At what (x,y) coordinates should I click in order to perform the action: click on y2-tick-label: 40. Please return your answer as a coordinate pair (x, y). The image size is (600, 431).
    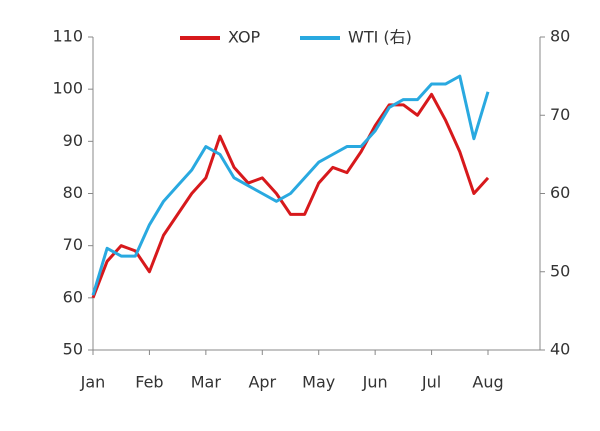
    Looking at the image, I should click on (560, 349).